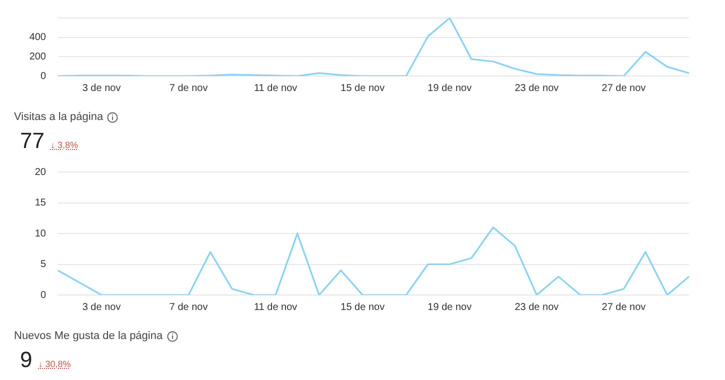  Describe the element at coordinates (59, 117) in the screenshot. I see `chart-title: Visitas a la página` at that location.